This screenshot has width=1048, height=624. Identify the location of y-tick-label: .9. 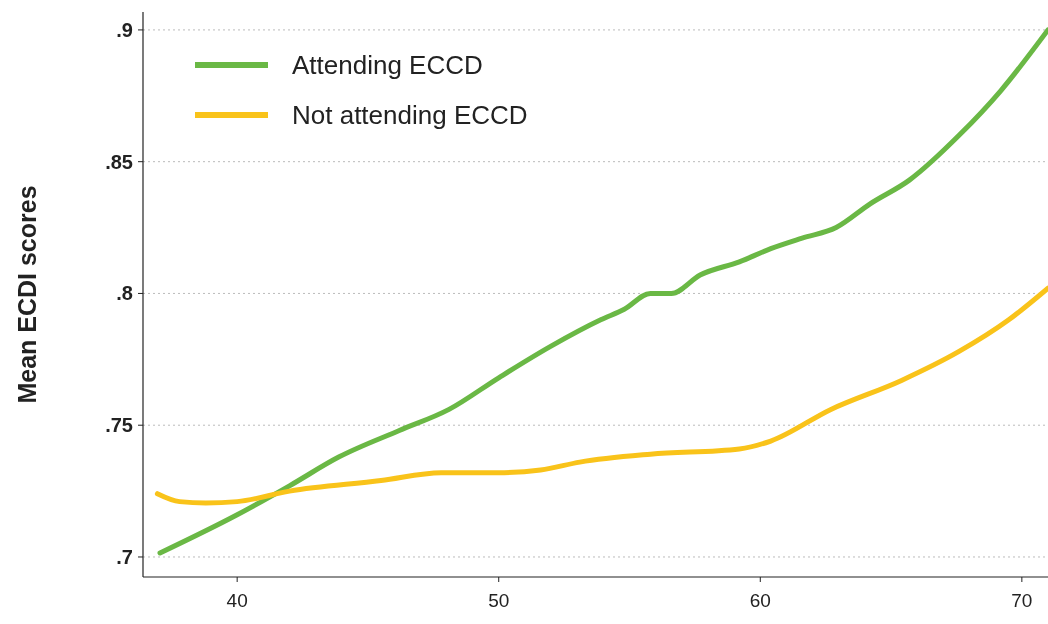
(124, 29).